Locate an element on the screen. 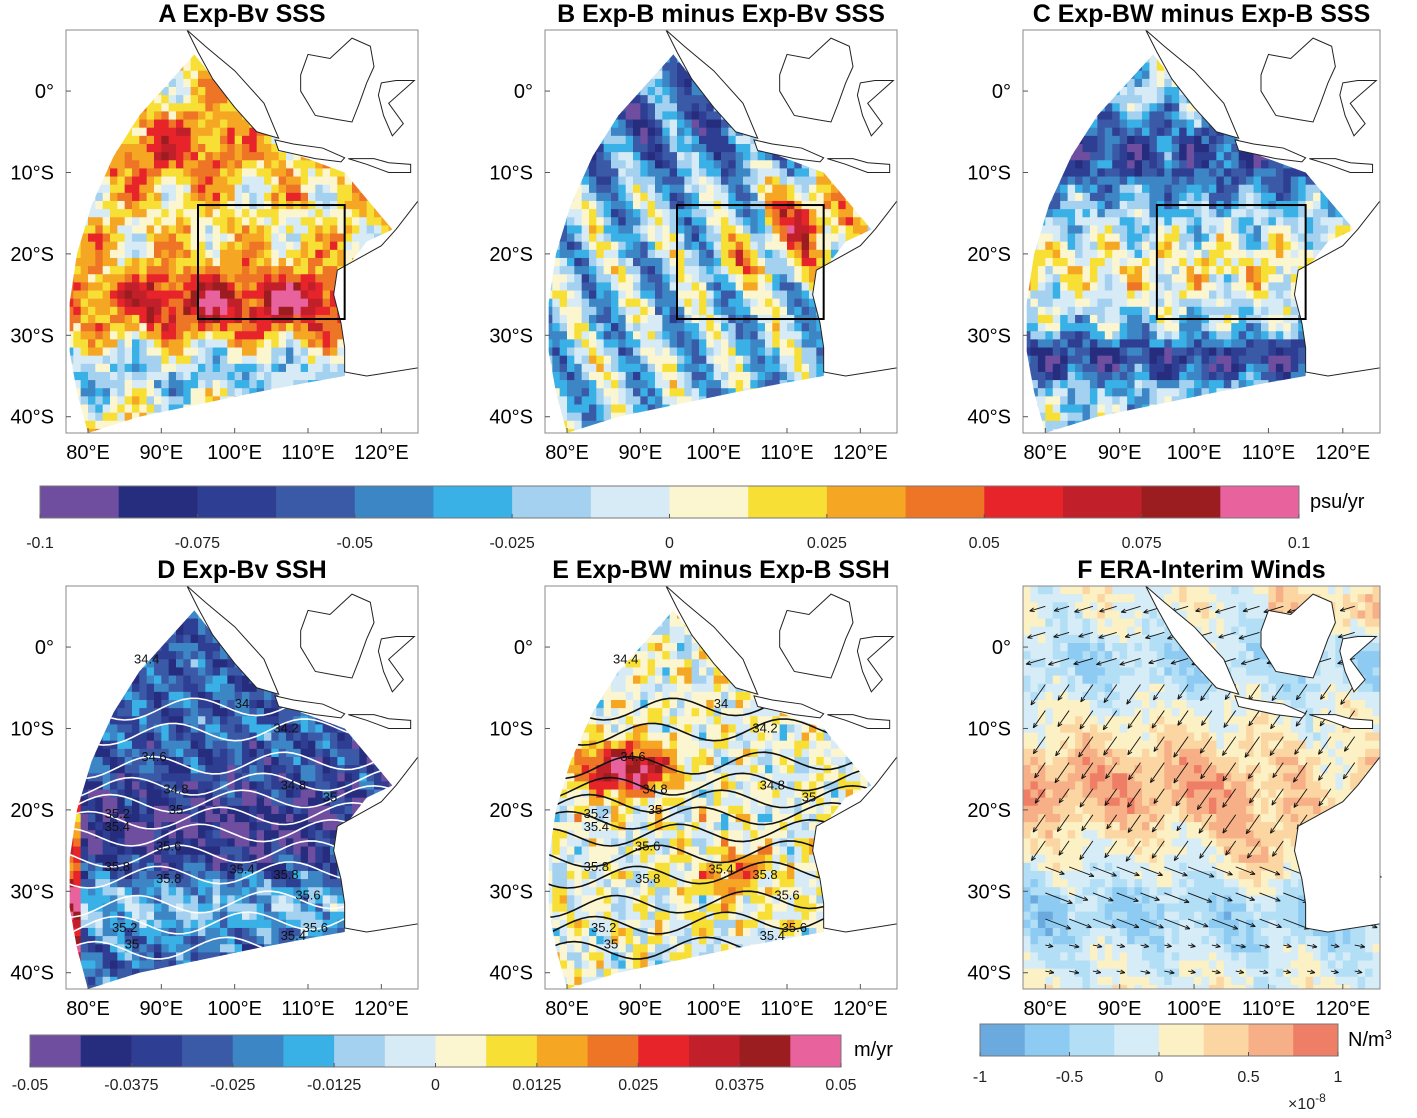  panel-title-text: Exp-BW minus Exp-B SSH is located at coordinates (733, 570).